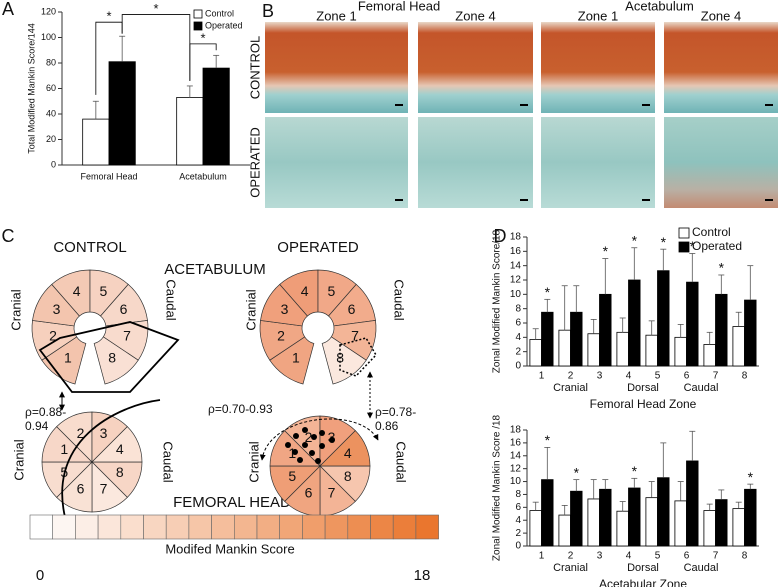  I want to click on scale-max: 18, so click(422, 575).